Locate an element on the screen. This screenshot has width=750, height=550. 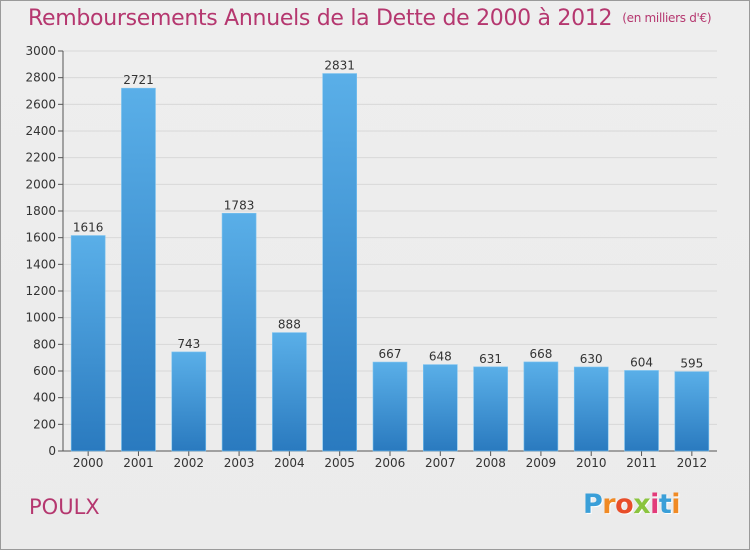
y-tick-label-400: 400 is located at coordinates (44, 398).